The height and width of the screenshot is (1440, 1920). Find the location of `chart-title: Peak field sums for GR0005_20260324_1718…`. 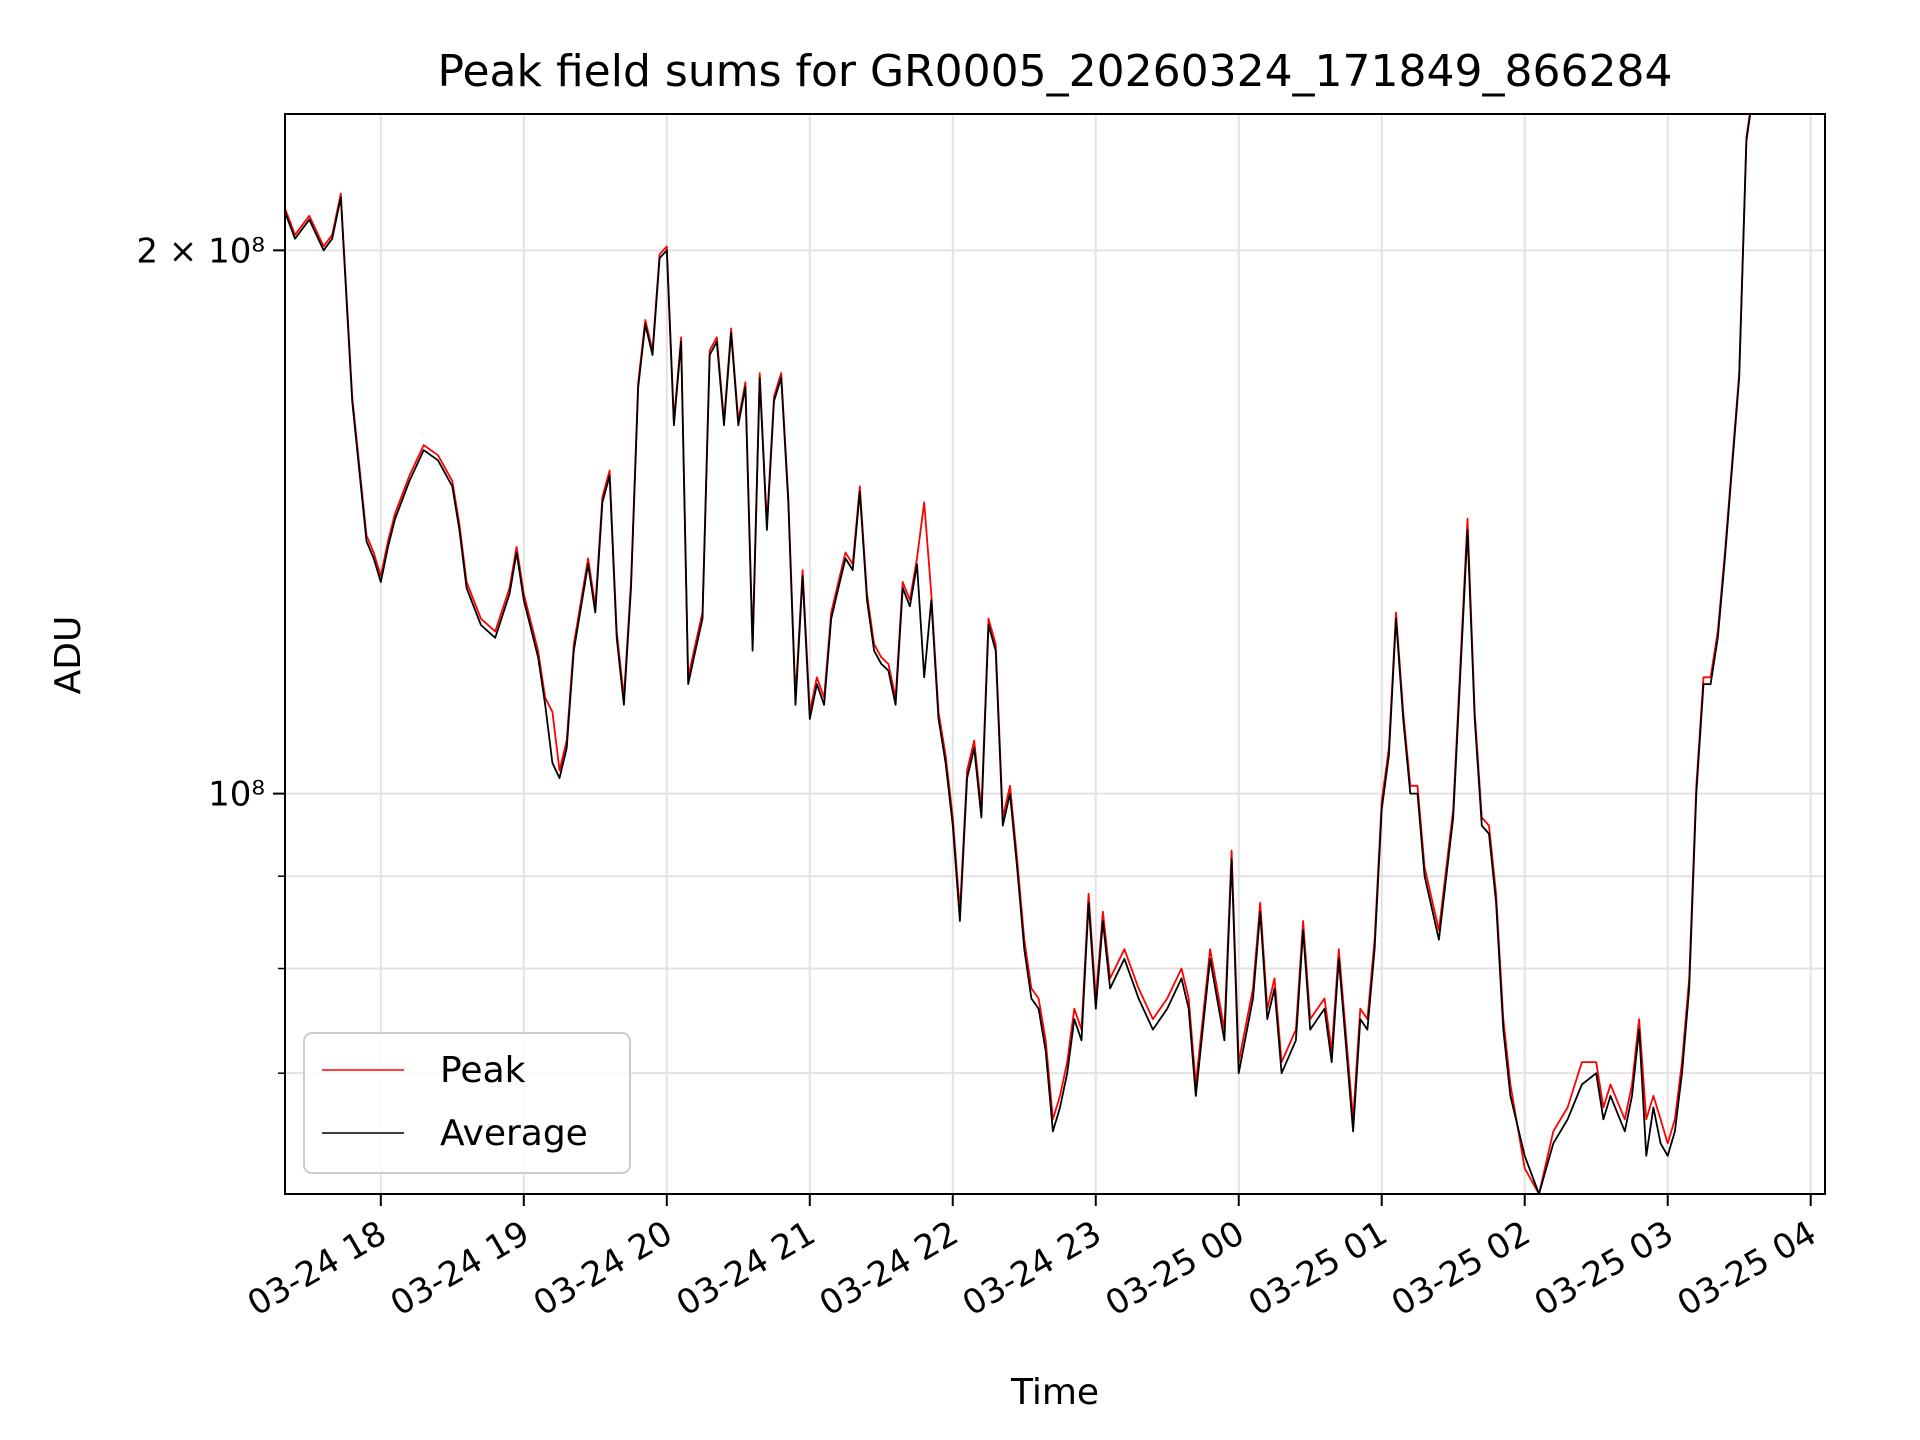

chart-title: Peak field sums for GR0005_20260324_1718… is located at coordinates (1055, 71).